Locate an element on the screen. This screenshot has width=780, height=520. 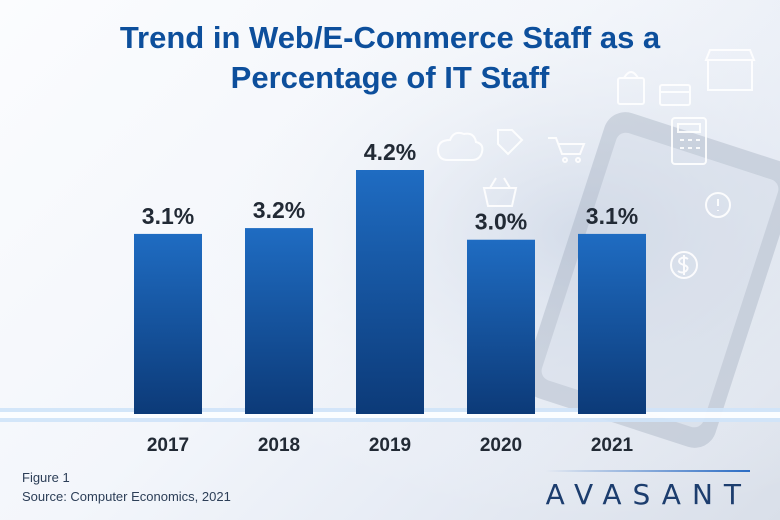
value-label-2017: 3.1% is located at coordinates (168, 216).